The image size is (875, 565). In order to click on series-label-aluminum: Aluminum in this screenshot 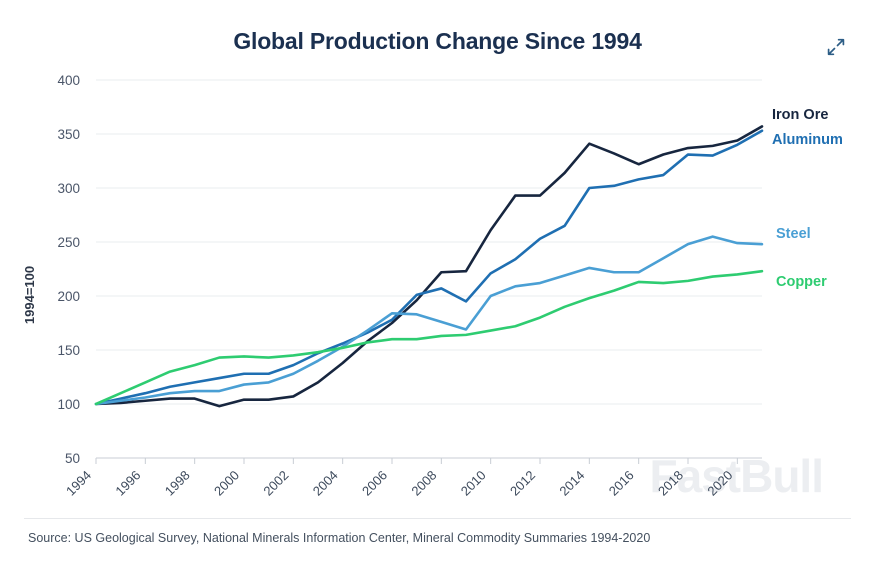, I will do `click(807, 139)`.